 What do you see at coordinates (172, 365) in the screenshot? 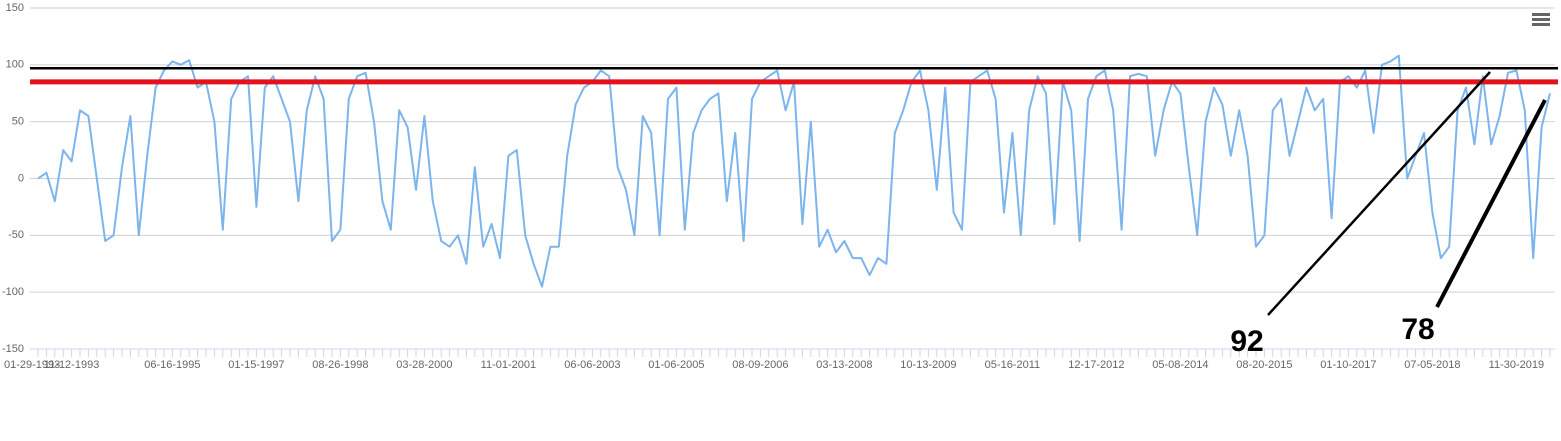
I see `x-tick-label: 06-16-1995` at bounding box center [172, 365].